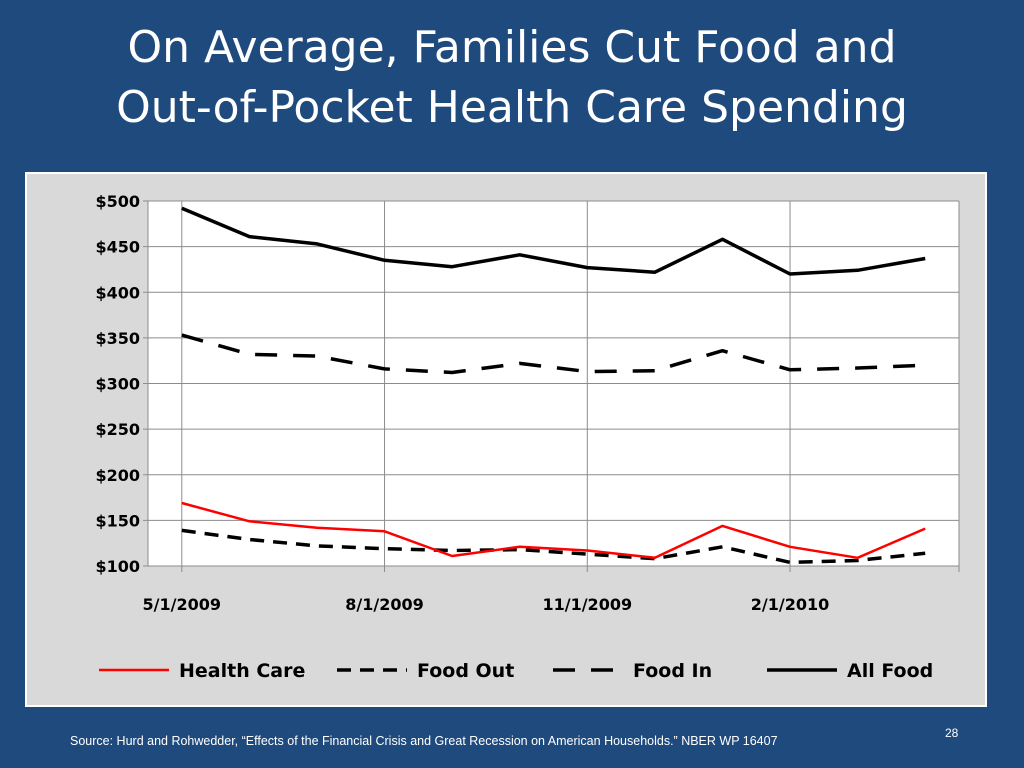  What do you see at coordinates (182, 604) in the screenshot?
I see `x-tick-label: 5/1/2009` at bounding box center [182, 604].